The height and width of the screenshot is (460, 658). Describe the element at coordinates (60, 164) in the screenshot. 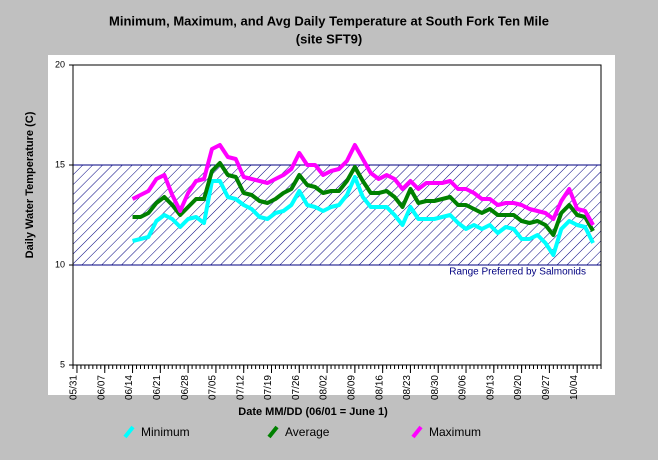

I see `y-tick-label: 15` at that location.